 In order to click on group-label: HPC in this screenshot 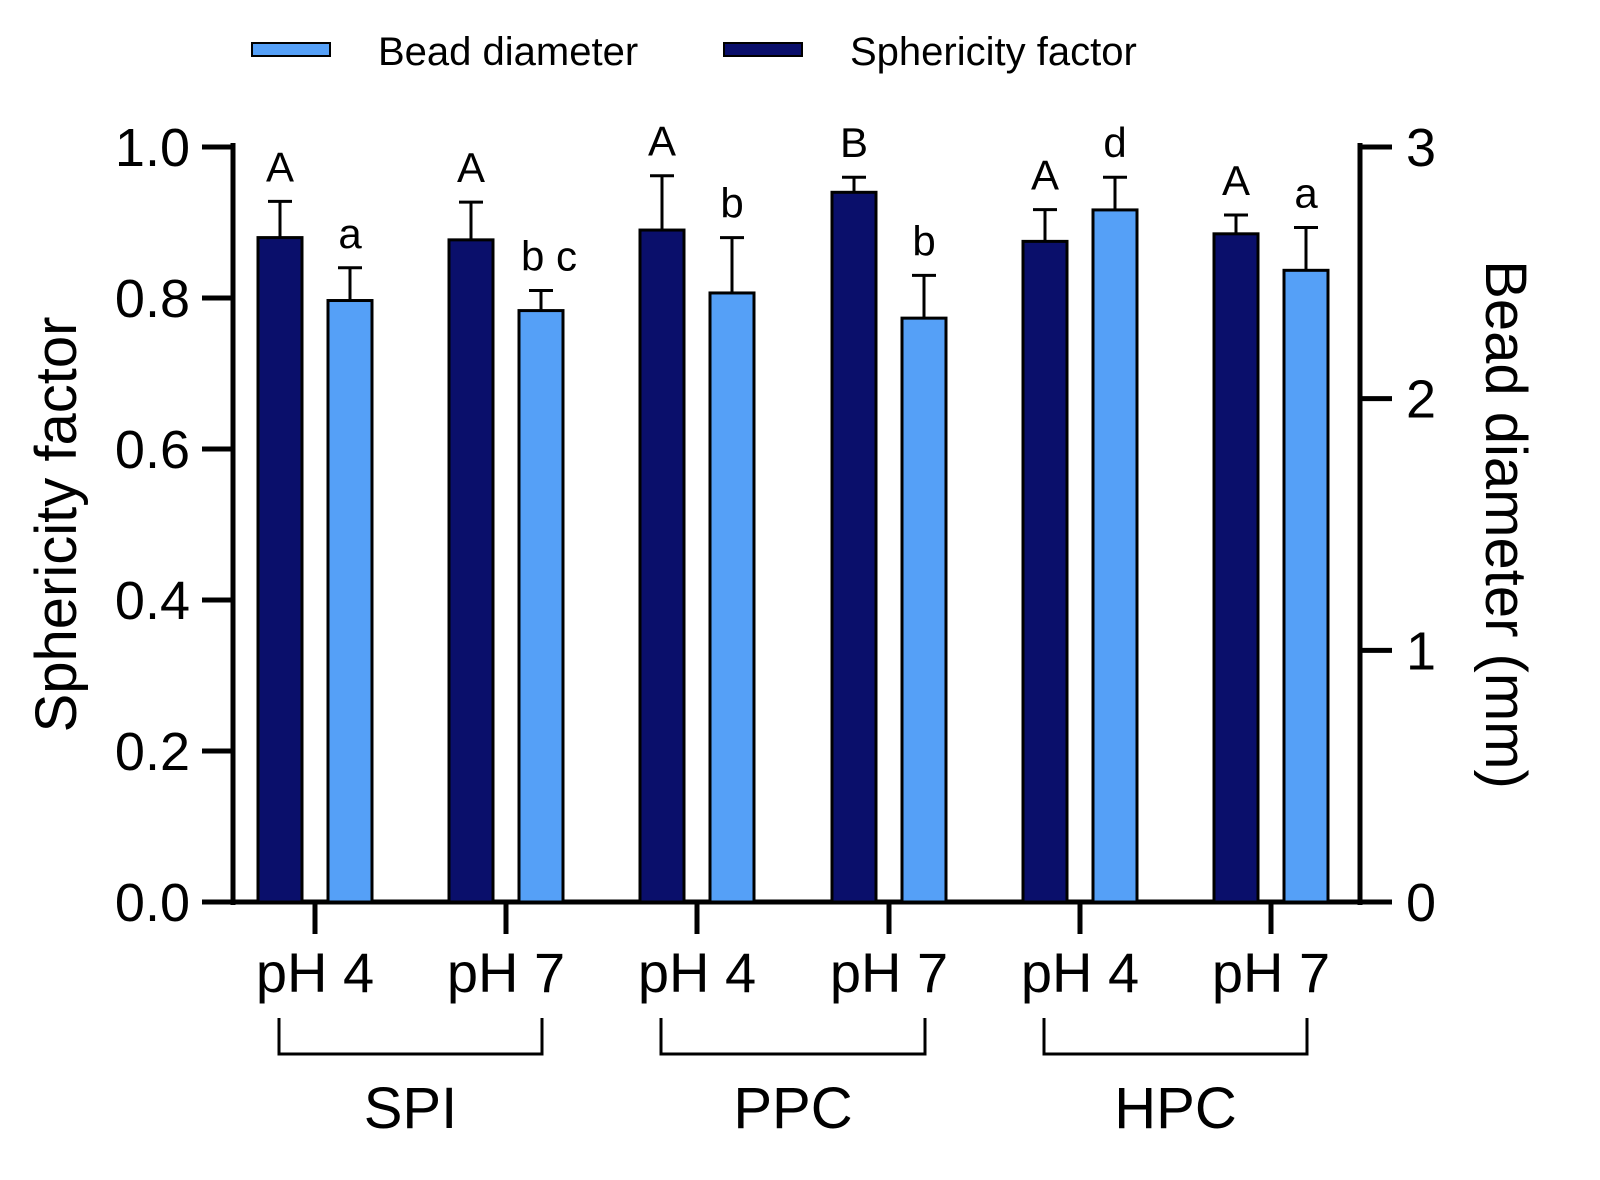, I will do `click(1175, 1108)`.